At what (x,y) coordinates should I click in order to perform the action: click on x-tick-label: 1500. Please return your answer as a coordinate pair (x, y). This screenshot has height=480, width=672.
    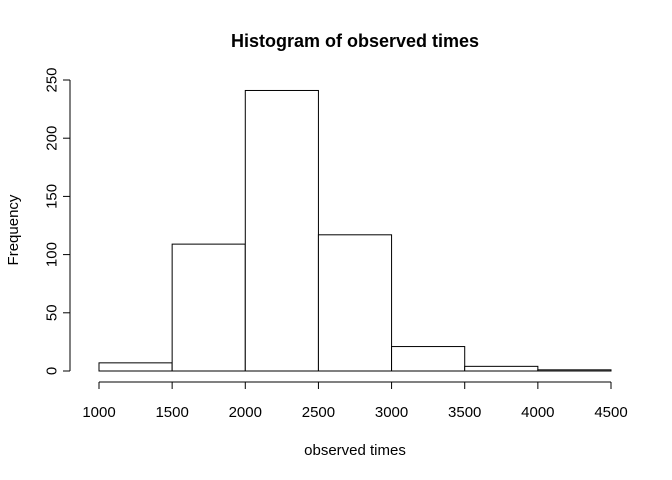
    Looking at the image, I should click on (171, 412).